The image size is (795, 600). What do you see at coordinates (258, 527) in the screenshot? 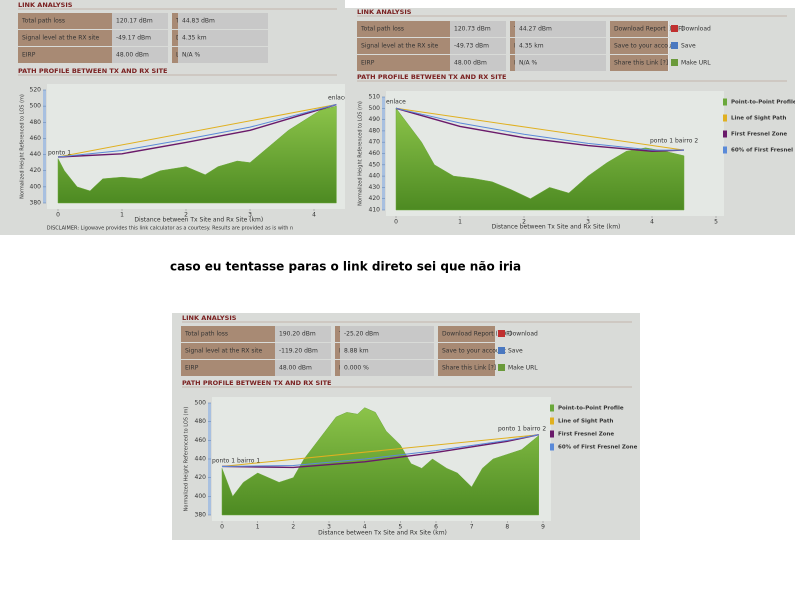
I see `x-tick-label: 1` at bounding box center [258, 527].